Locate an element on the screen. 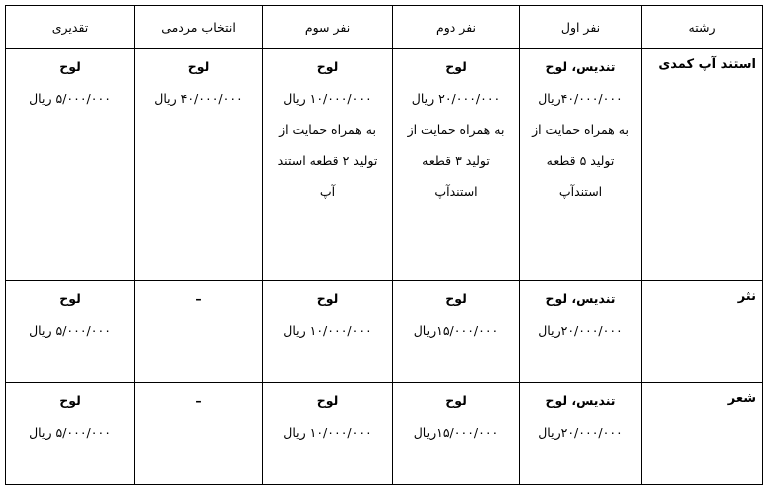 This screenshot has width=766, height=485. cell-line: ۴۰/۰۰۰/۰۰۰ریال is located at coordinates (580, 98).